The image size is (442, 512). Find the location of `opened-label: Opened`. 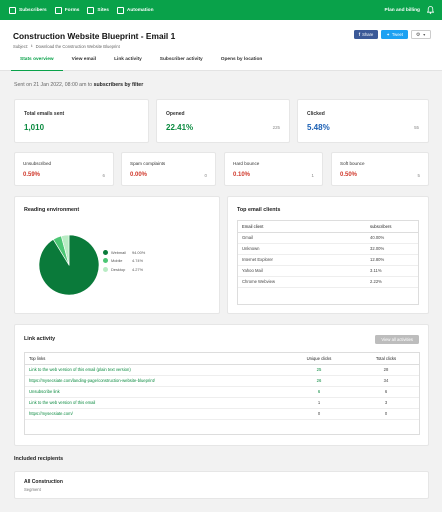

opened-label: Opened is located at coordinates (175, 114).